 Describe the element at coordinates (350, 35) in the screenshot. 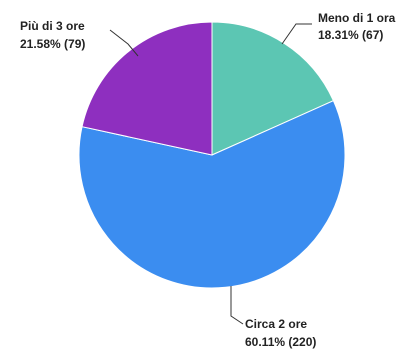

I see `slice-value-meno-di-1-ora: 18.31% (67)` at that location.